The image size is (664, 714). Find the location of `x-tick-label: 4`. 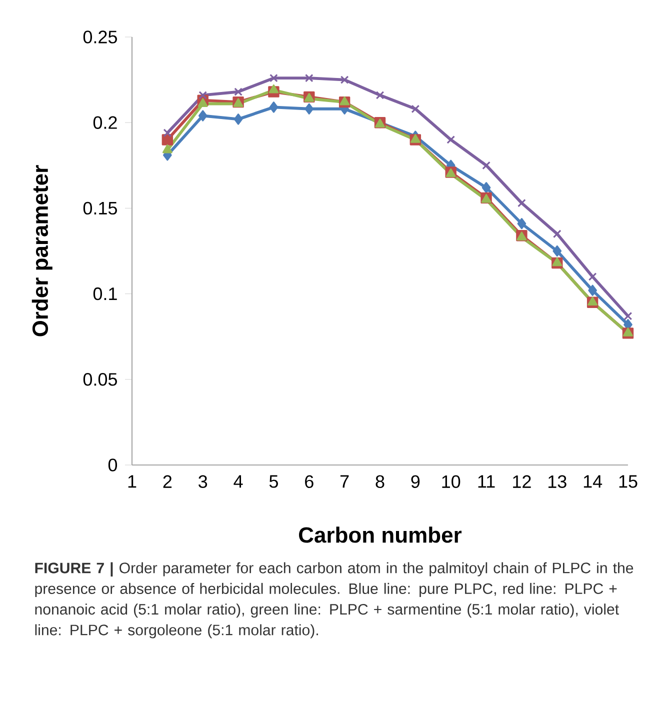

x-tick-label: 4 is located at coordinates (238, 481).